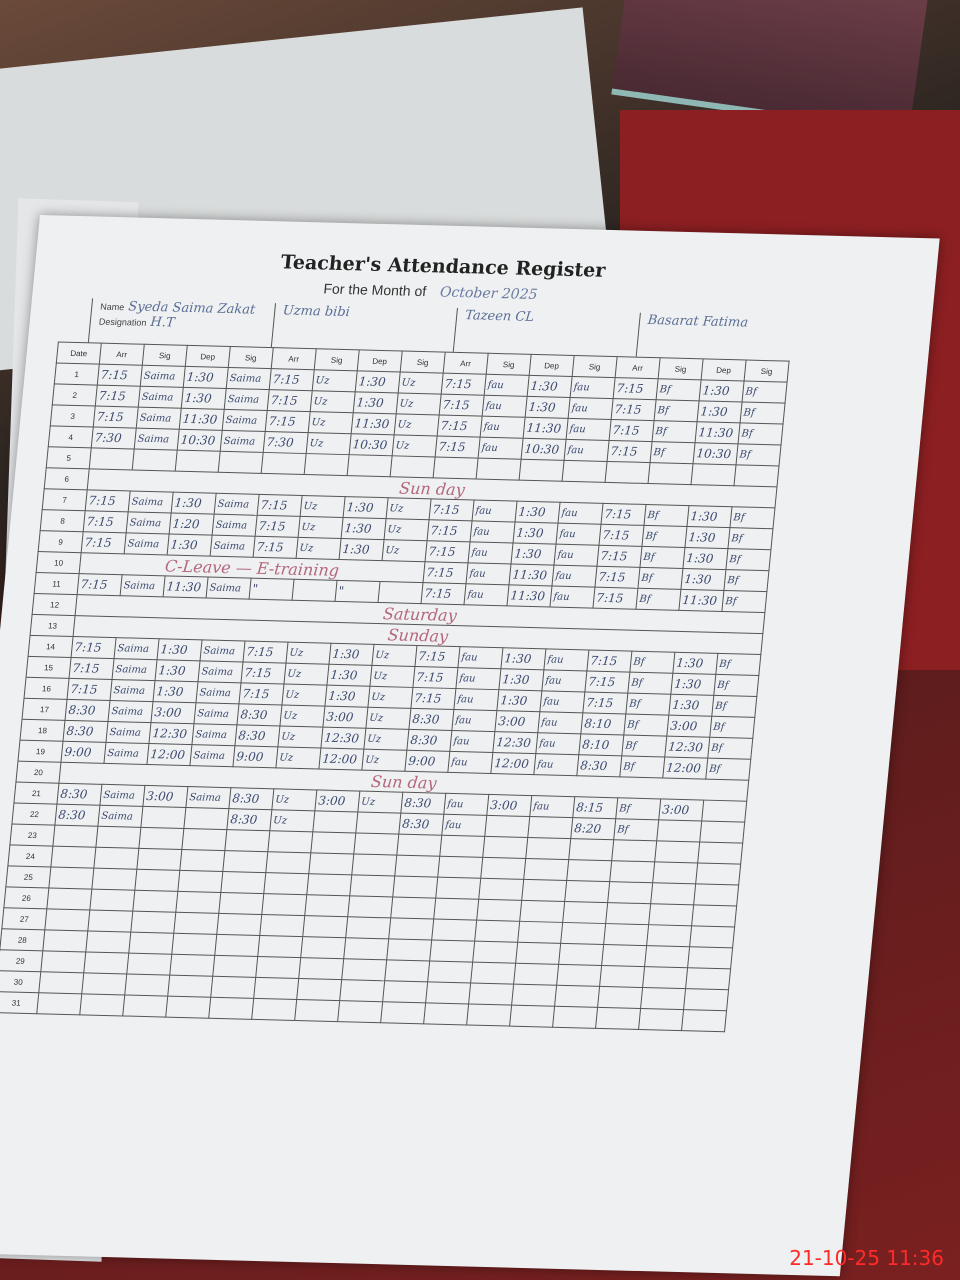  Describe the element at coordinates (61, 541) in the screenshot. I see `date-cell: 9` at that location.